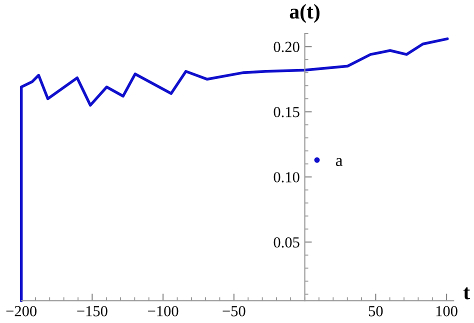 The width and height of the screenshot is (474, 323). I want to click on x-tick-label: −50, so click(234, 311).